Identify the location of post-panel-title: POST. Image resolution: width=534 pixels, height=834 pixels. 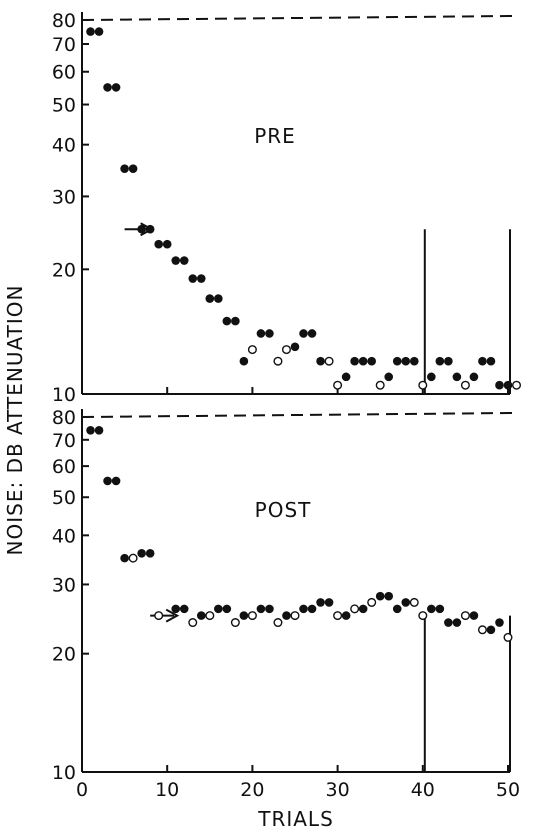
(283, 510).